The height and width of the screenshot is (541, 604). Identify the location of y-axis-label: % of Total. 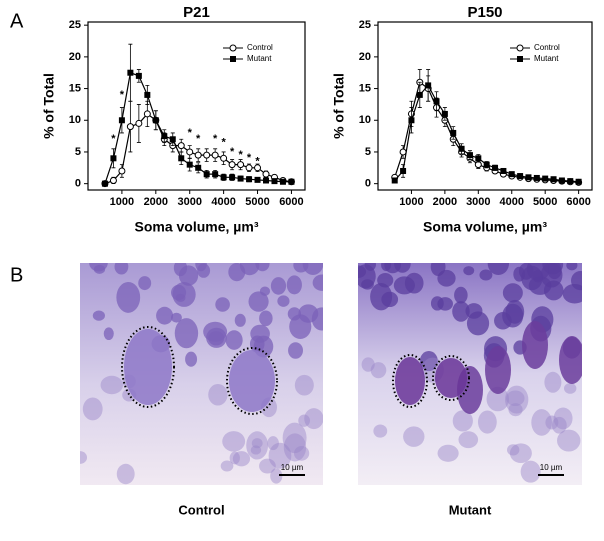
(339, 106).